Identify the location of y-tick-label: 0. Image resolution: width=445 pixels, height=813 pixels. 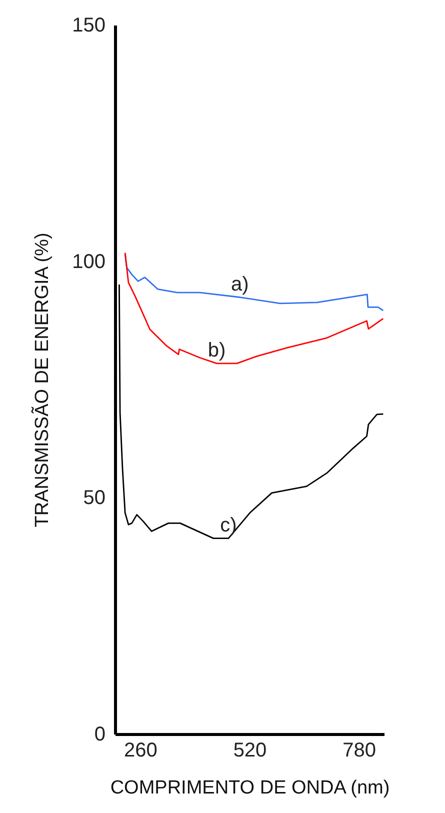
(100, 735).